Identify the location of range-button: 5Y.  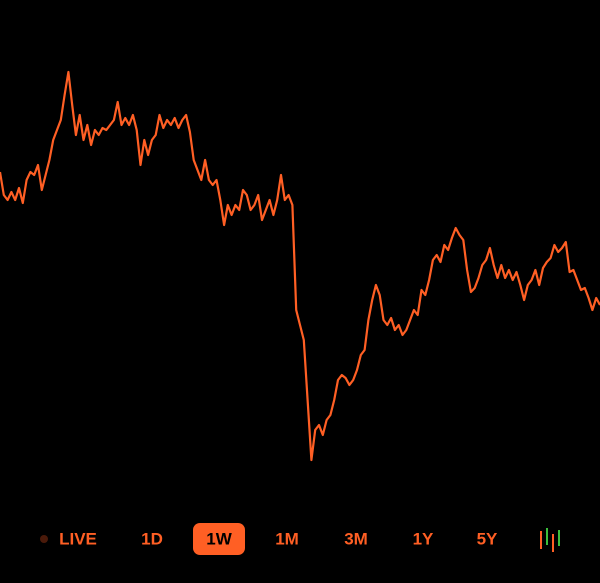
(487, 538).